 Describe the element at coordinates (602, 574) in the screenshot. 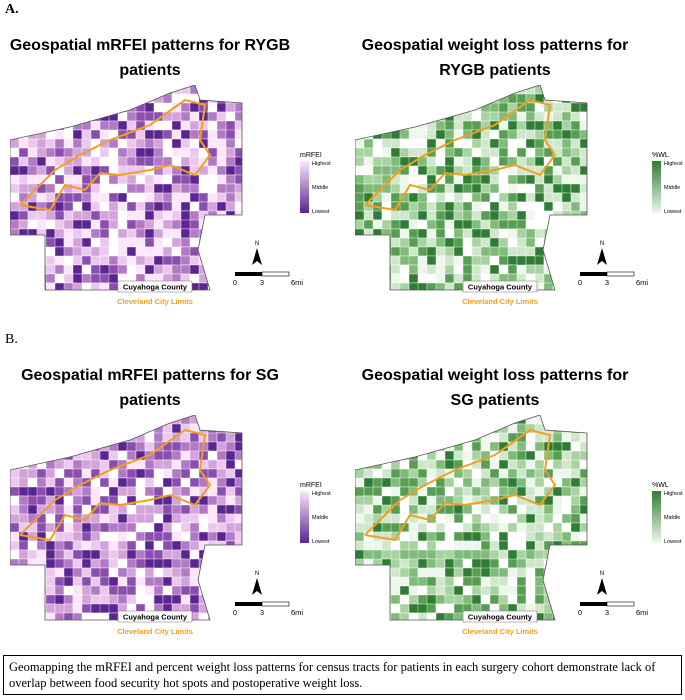

I see `north-label: N` at that location.